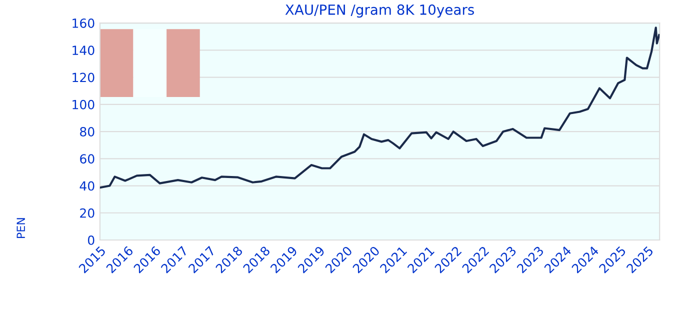 The image size is (680, 320). Describe the element at coordinates (87, 131) in the screenshot. I see `y-tick-label: 80` at that location.